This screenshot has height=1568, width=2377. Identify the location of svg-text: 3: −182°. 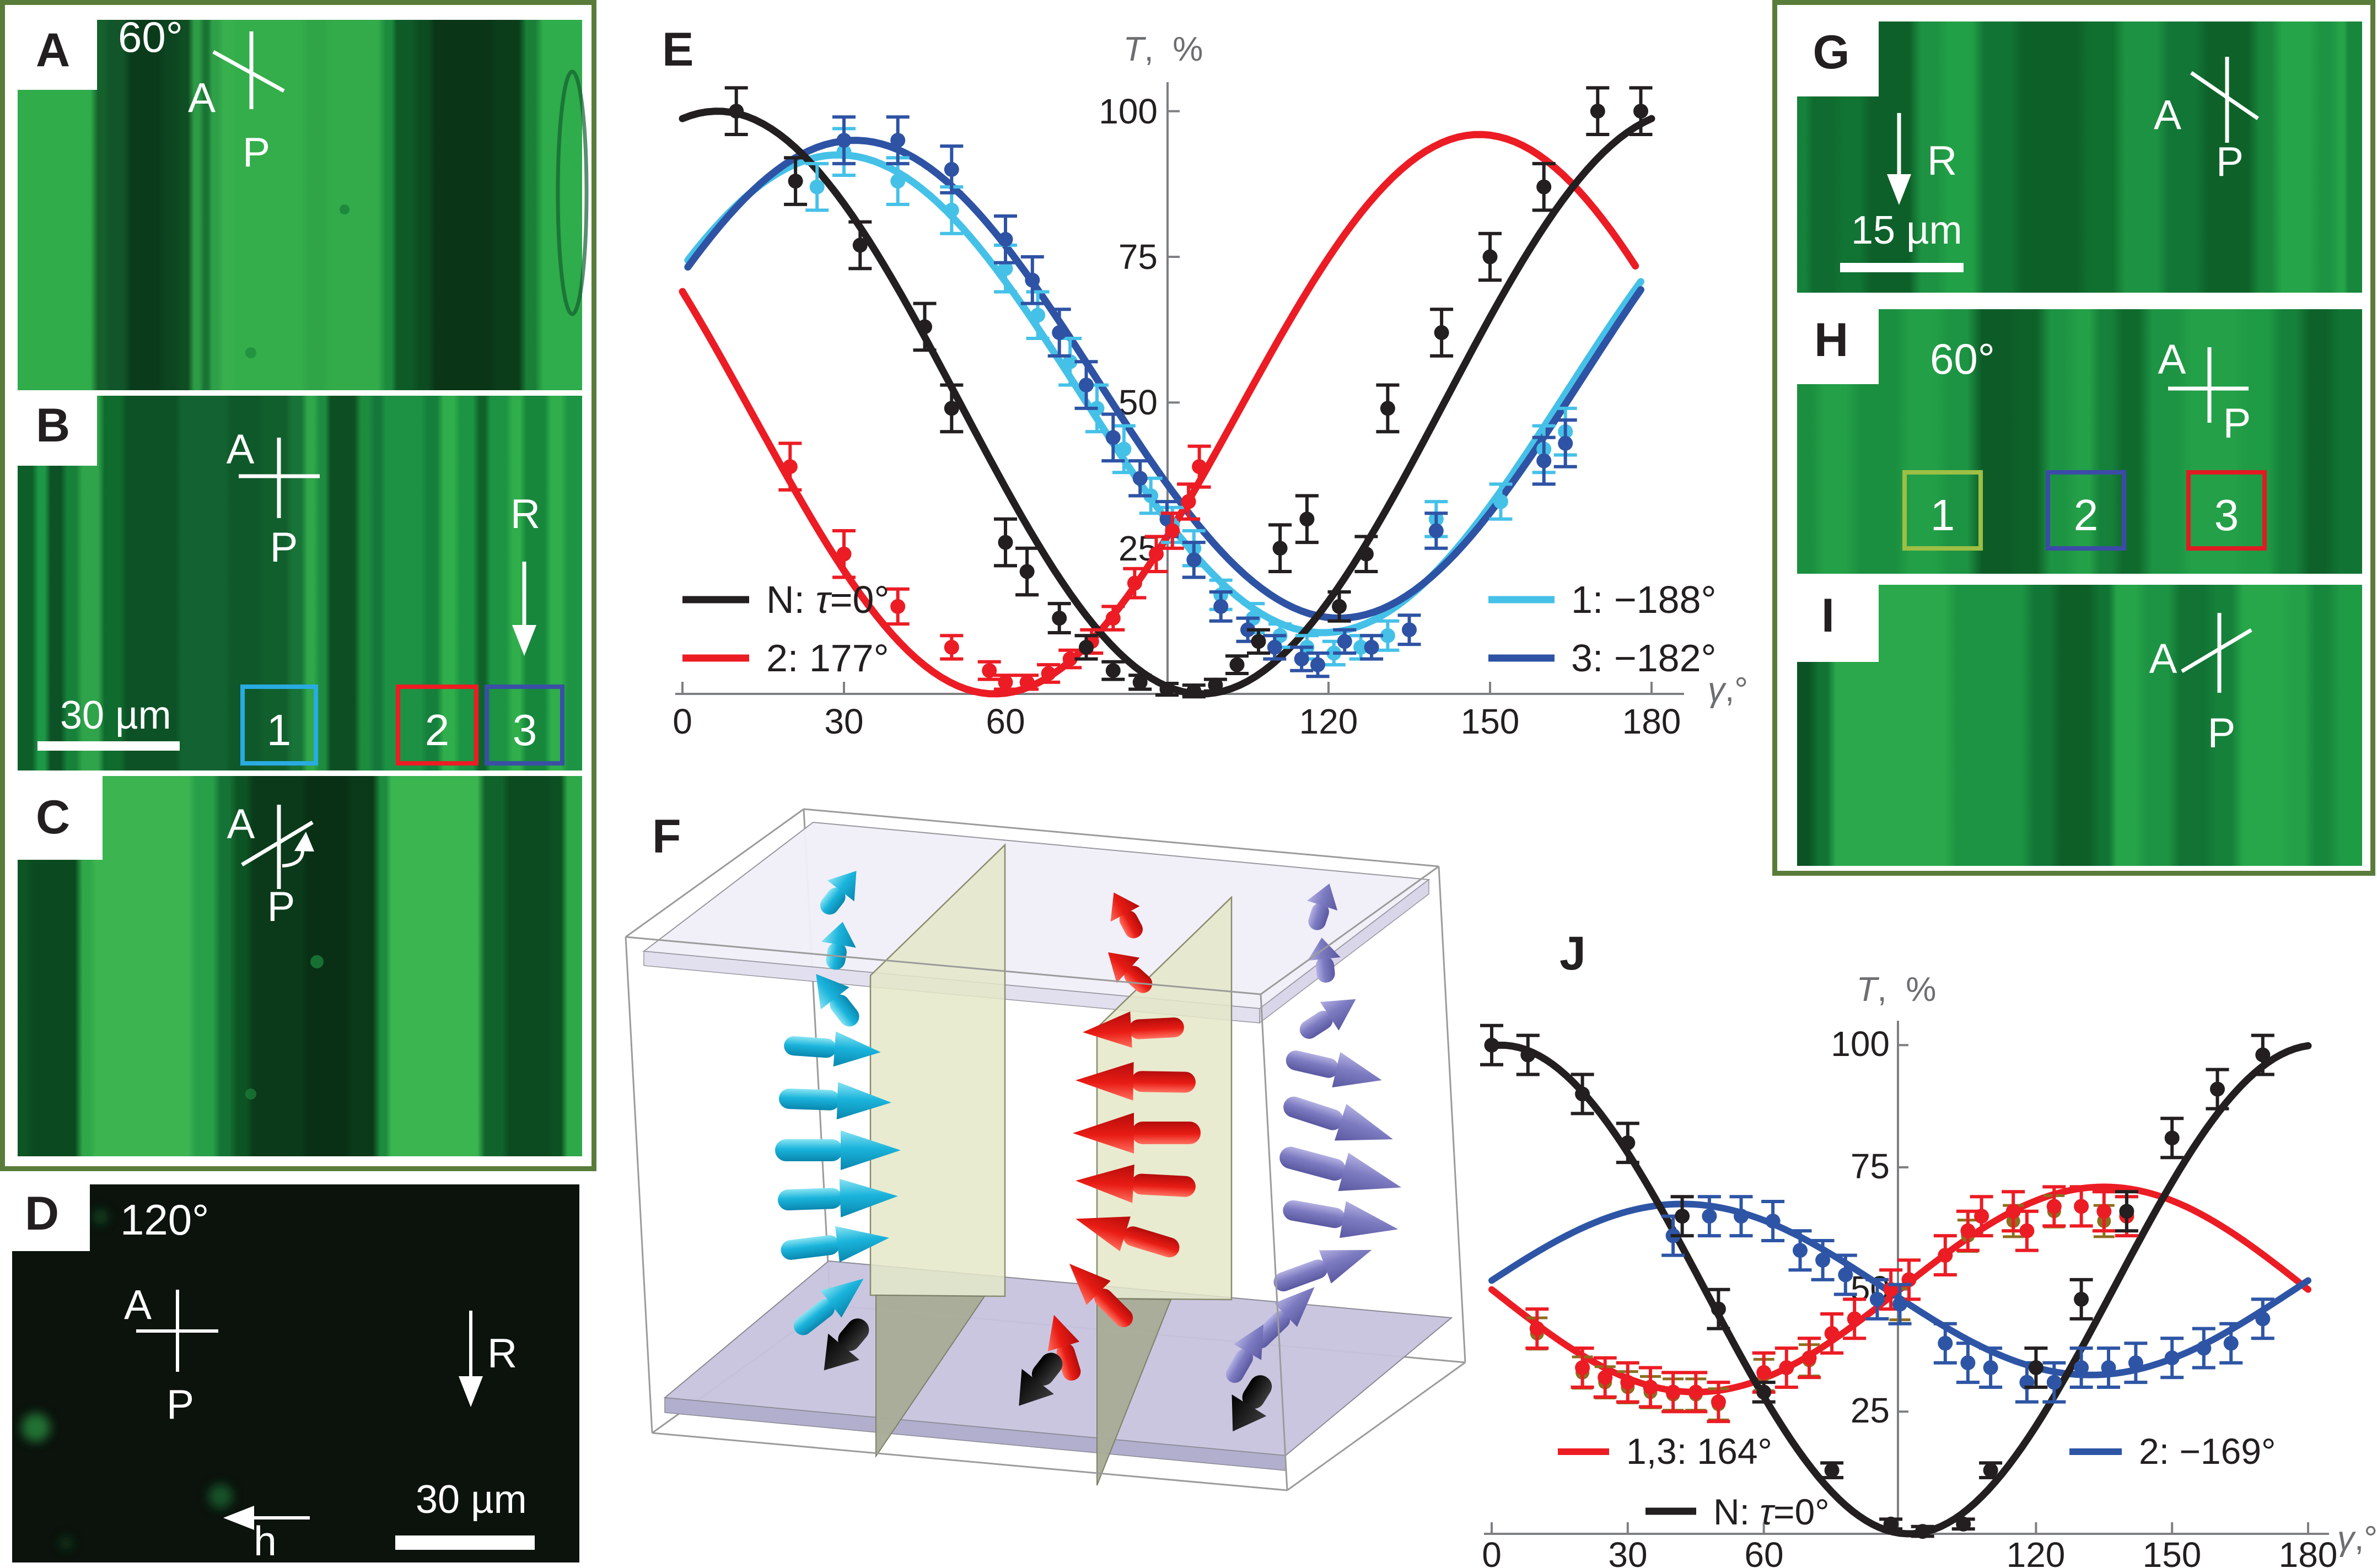
(1644, 659).